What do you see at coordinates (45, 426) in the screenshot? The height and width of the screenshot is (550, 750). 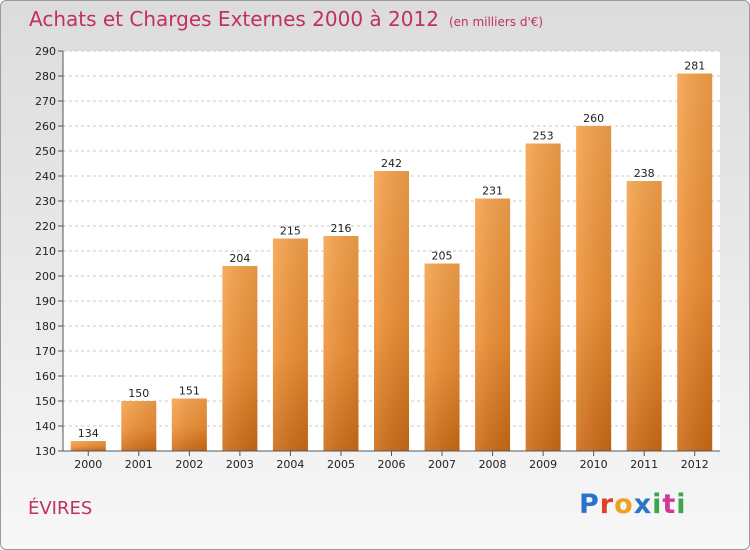 I see `y-tick-label: 140` at bounding box center [45, 426].